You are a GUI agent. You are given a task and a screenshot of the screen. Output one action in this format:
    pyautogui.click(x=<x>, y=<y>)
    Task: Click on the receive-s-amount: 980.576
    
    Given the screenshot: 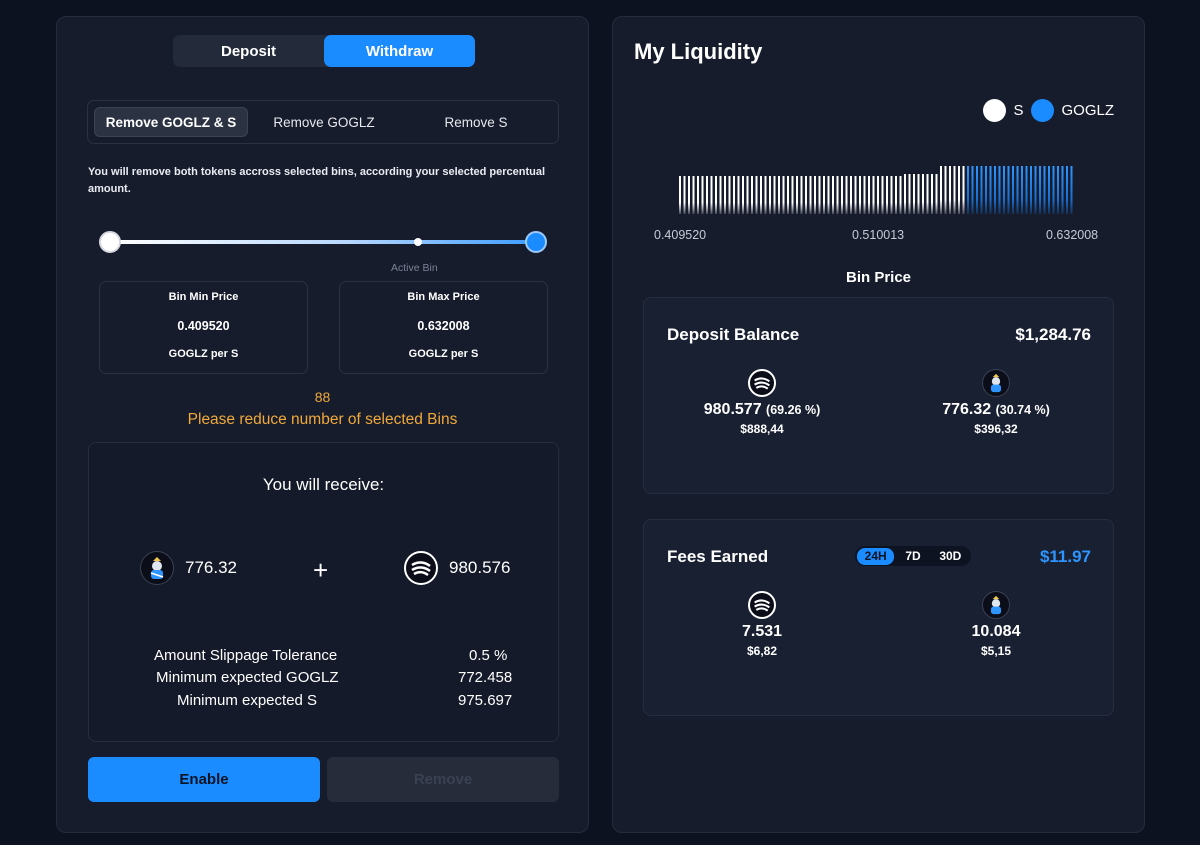 What is the action you would take?
    pyautogui.click(x=480, y=567)
    